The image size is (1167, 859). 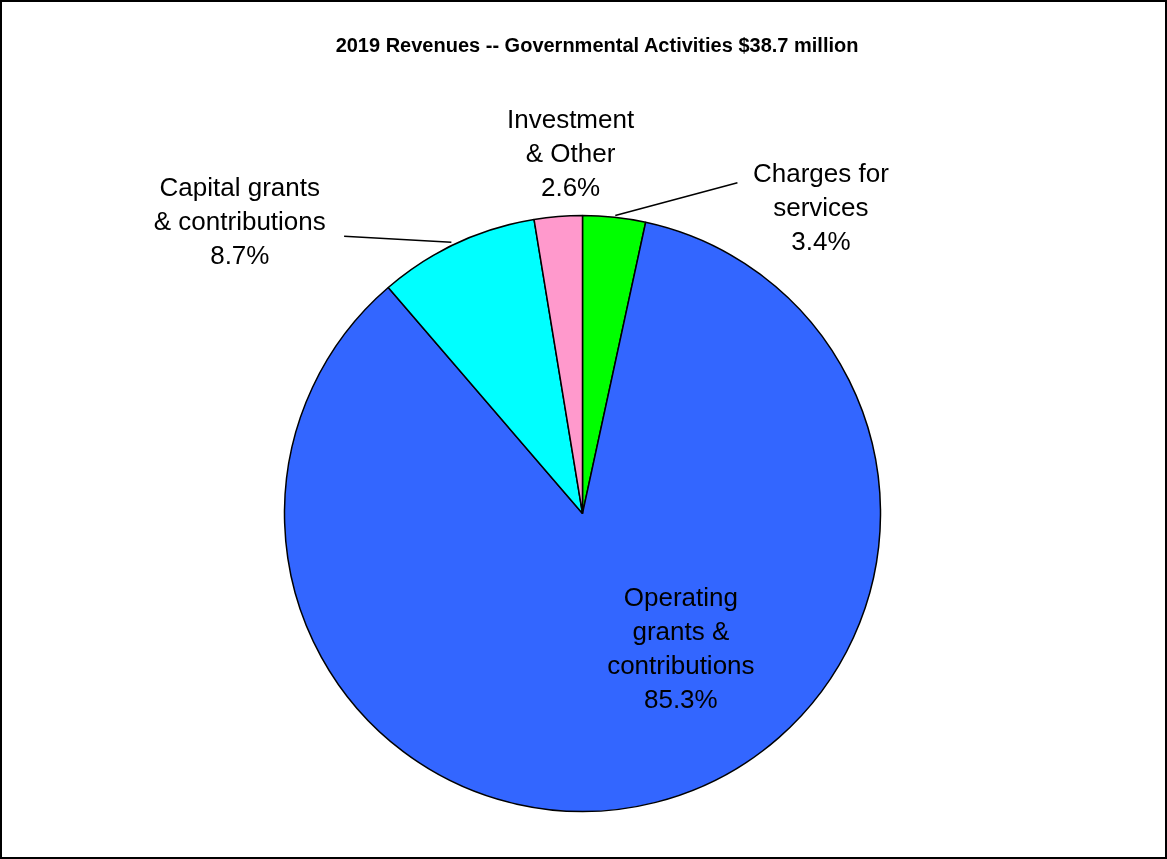 What do you see at coordinates (570, 186) in the screenshot?
I see `data-label: 2.6%` at bounding box center [570, 186].